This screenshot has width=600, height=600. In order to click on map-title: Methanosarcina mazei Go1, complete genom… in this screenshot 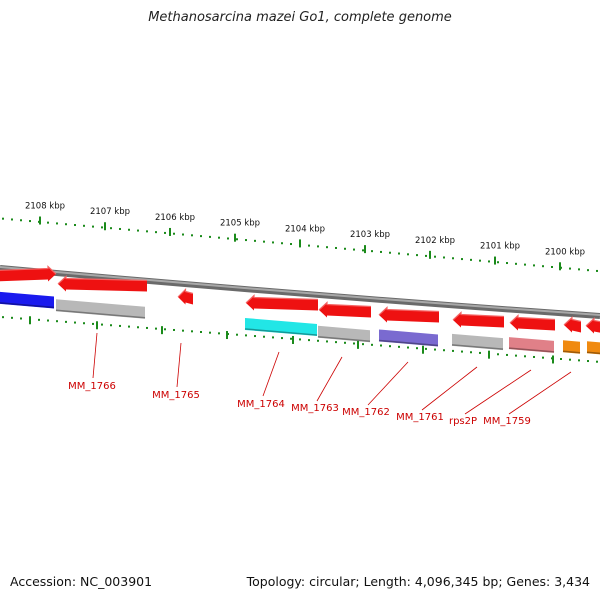, I will do `click(300, 17)`.